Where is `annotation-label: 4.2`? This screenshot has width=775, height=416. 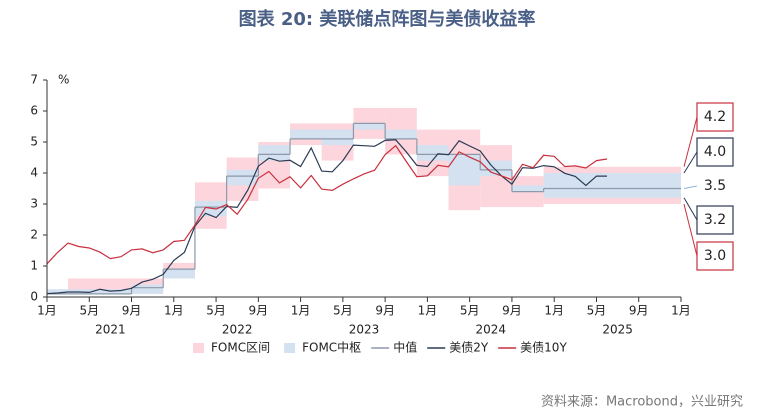 annotation-label: 4.2 is located at coordinates (715, 117).